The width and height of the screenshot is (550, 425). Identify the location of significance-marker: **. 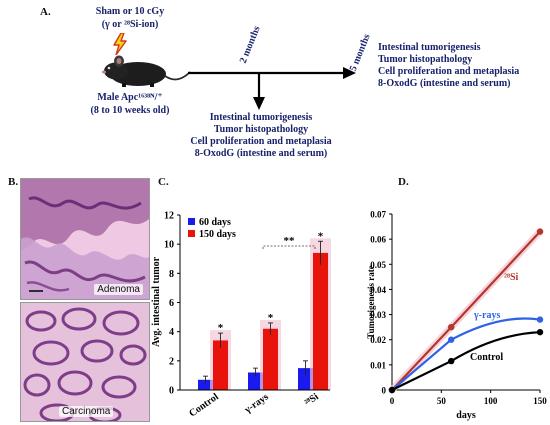
(290, 241).